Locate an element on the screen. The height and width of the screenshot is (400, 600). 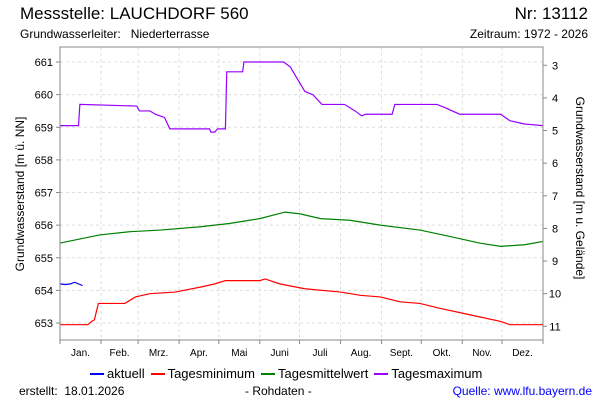
y-tick-label: 656 is located at coordinates (44, 226).